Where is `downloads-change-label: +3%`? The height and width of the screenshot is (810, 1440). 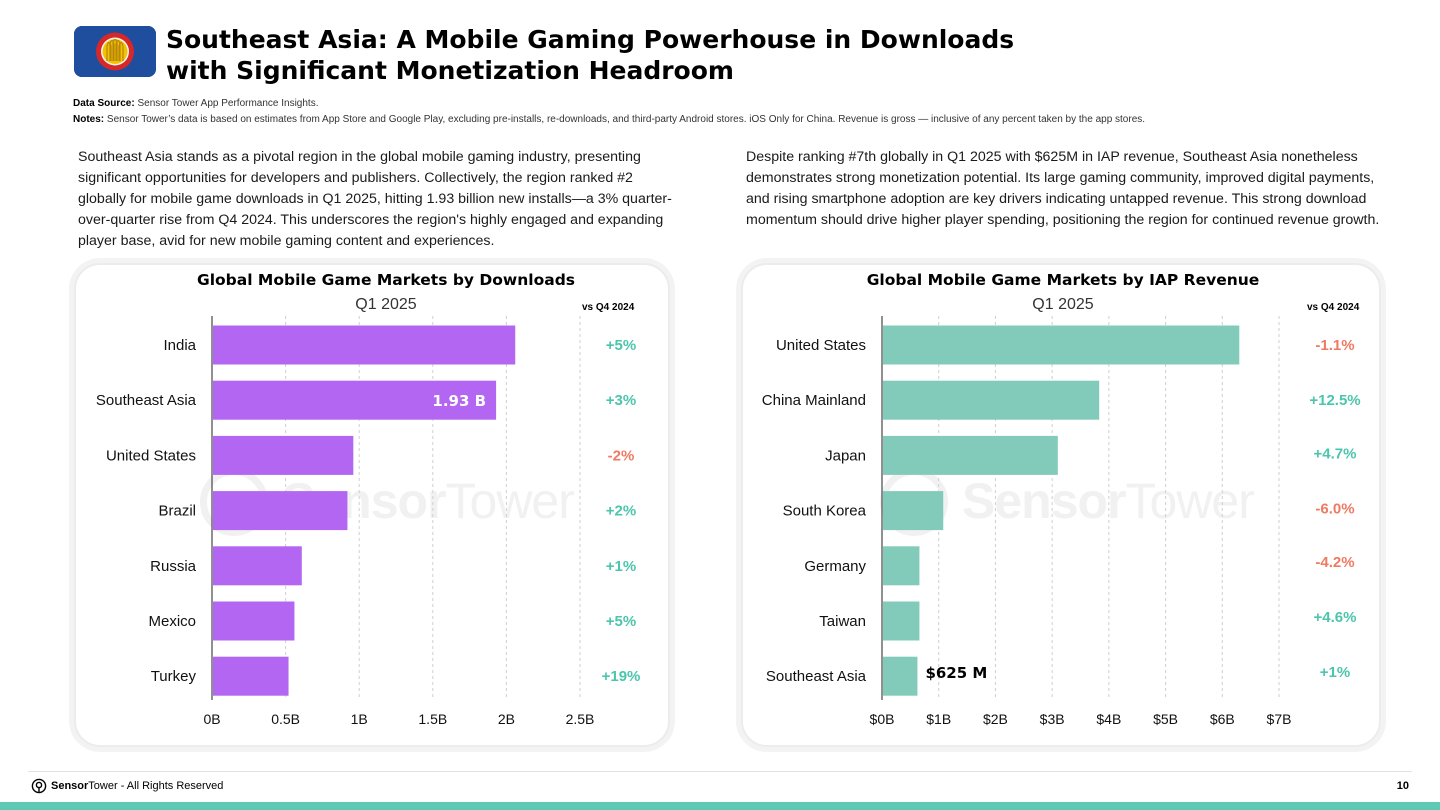 downloads-change-label: +3% is located at coordinates (621, 400).